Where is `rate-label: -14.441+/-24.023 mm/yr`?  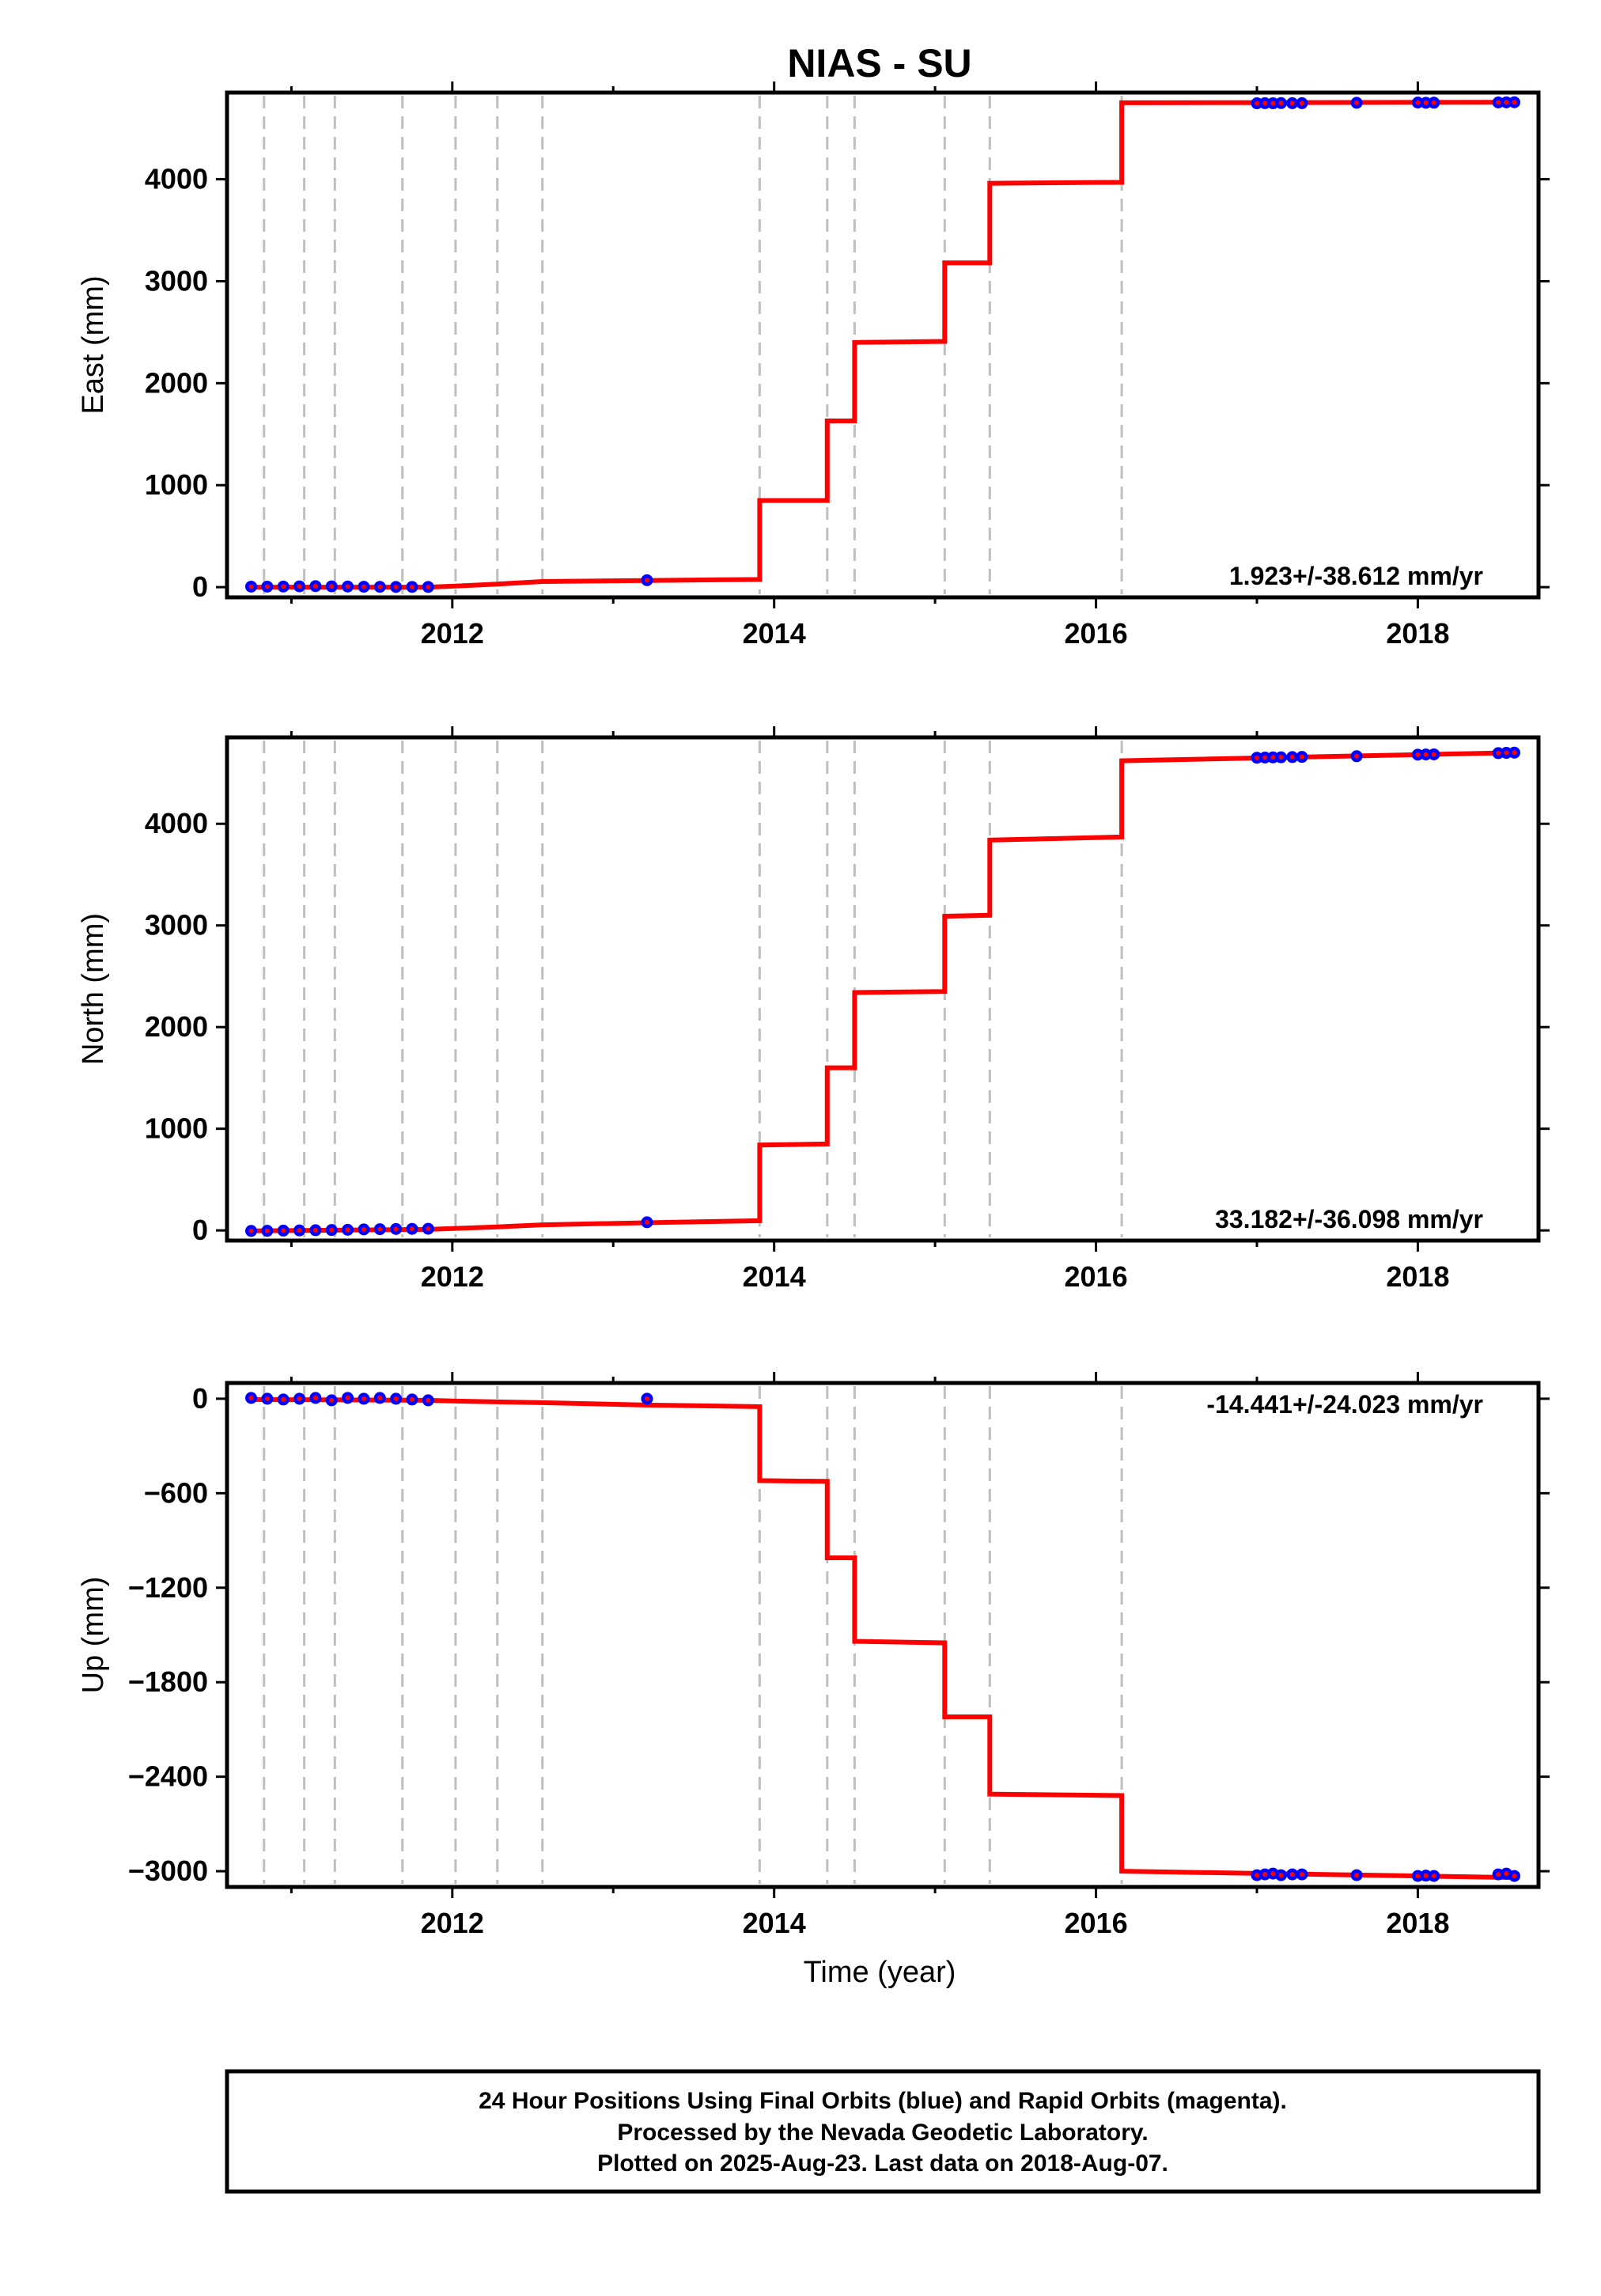
rate-label: -14.441+/-24.023 mm/yr is located at coordinates (1344, 1405).